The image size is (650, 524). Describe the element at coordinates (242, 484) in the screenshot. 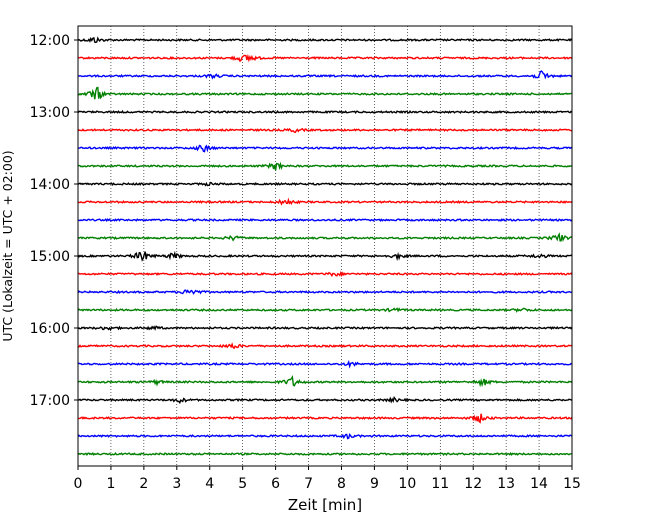

I see `x-tick-label: 5` at that location.